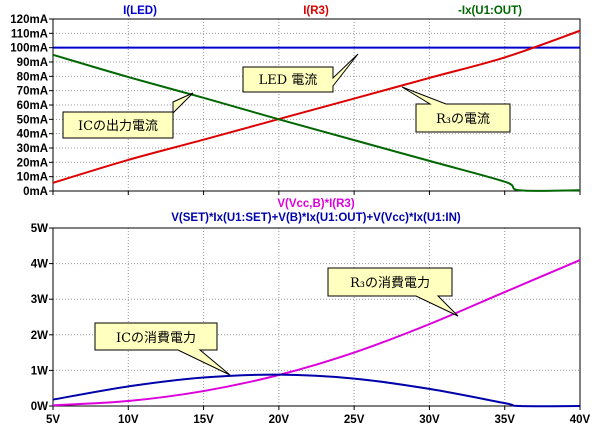 This screenshot has height=434, width=595. Describe the element at coordinates (32, 92) in the screenshot. I see `top-y-tick-label: 70mA` at that location.